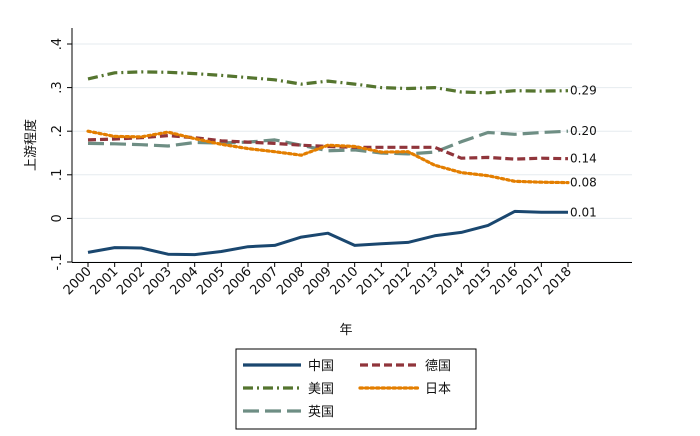  What do you see at coordinates (558, 281) in the screenshot?
I see `x-tick-label: 2018` at bounding box center [558, 281].